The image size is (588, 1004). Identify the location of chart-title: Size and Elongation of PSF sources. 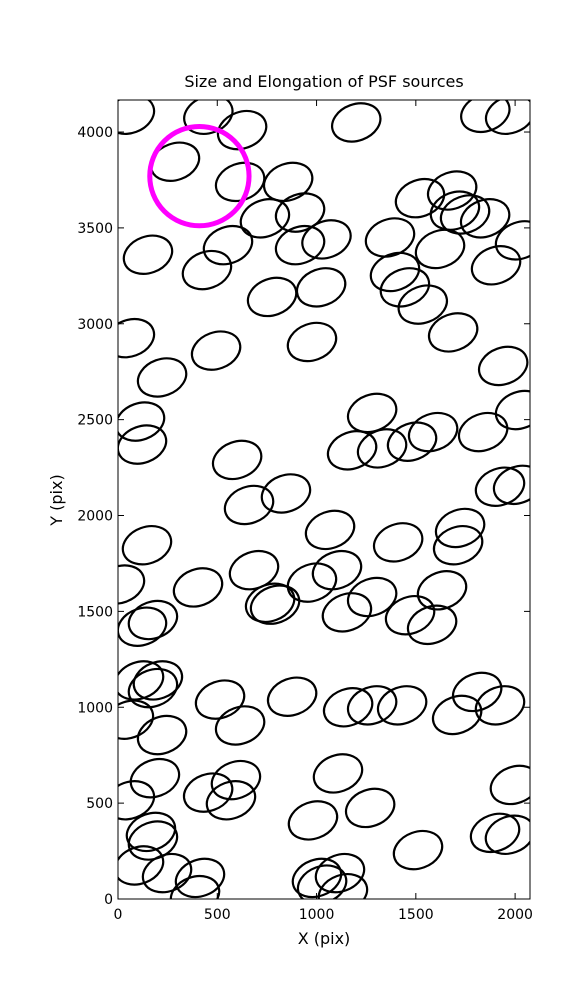
(323, 81).